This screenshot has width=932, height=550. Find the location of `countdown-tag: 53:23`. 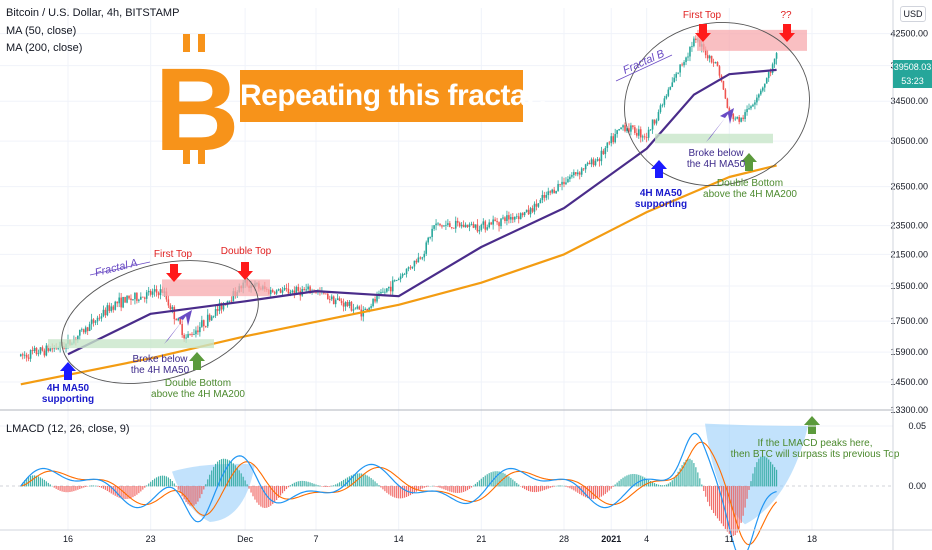

countdown-tag: 53:23 is located at coordinates (912, 81).